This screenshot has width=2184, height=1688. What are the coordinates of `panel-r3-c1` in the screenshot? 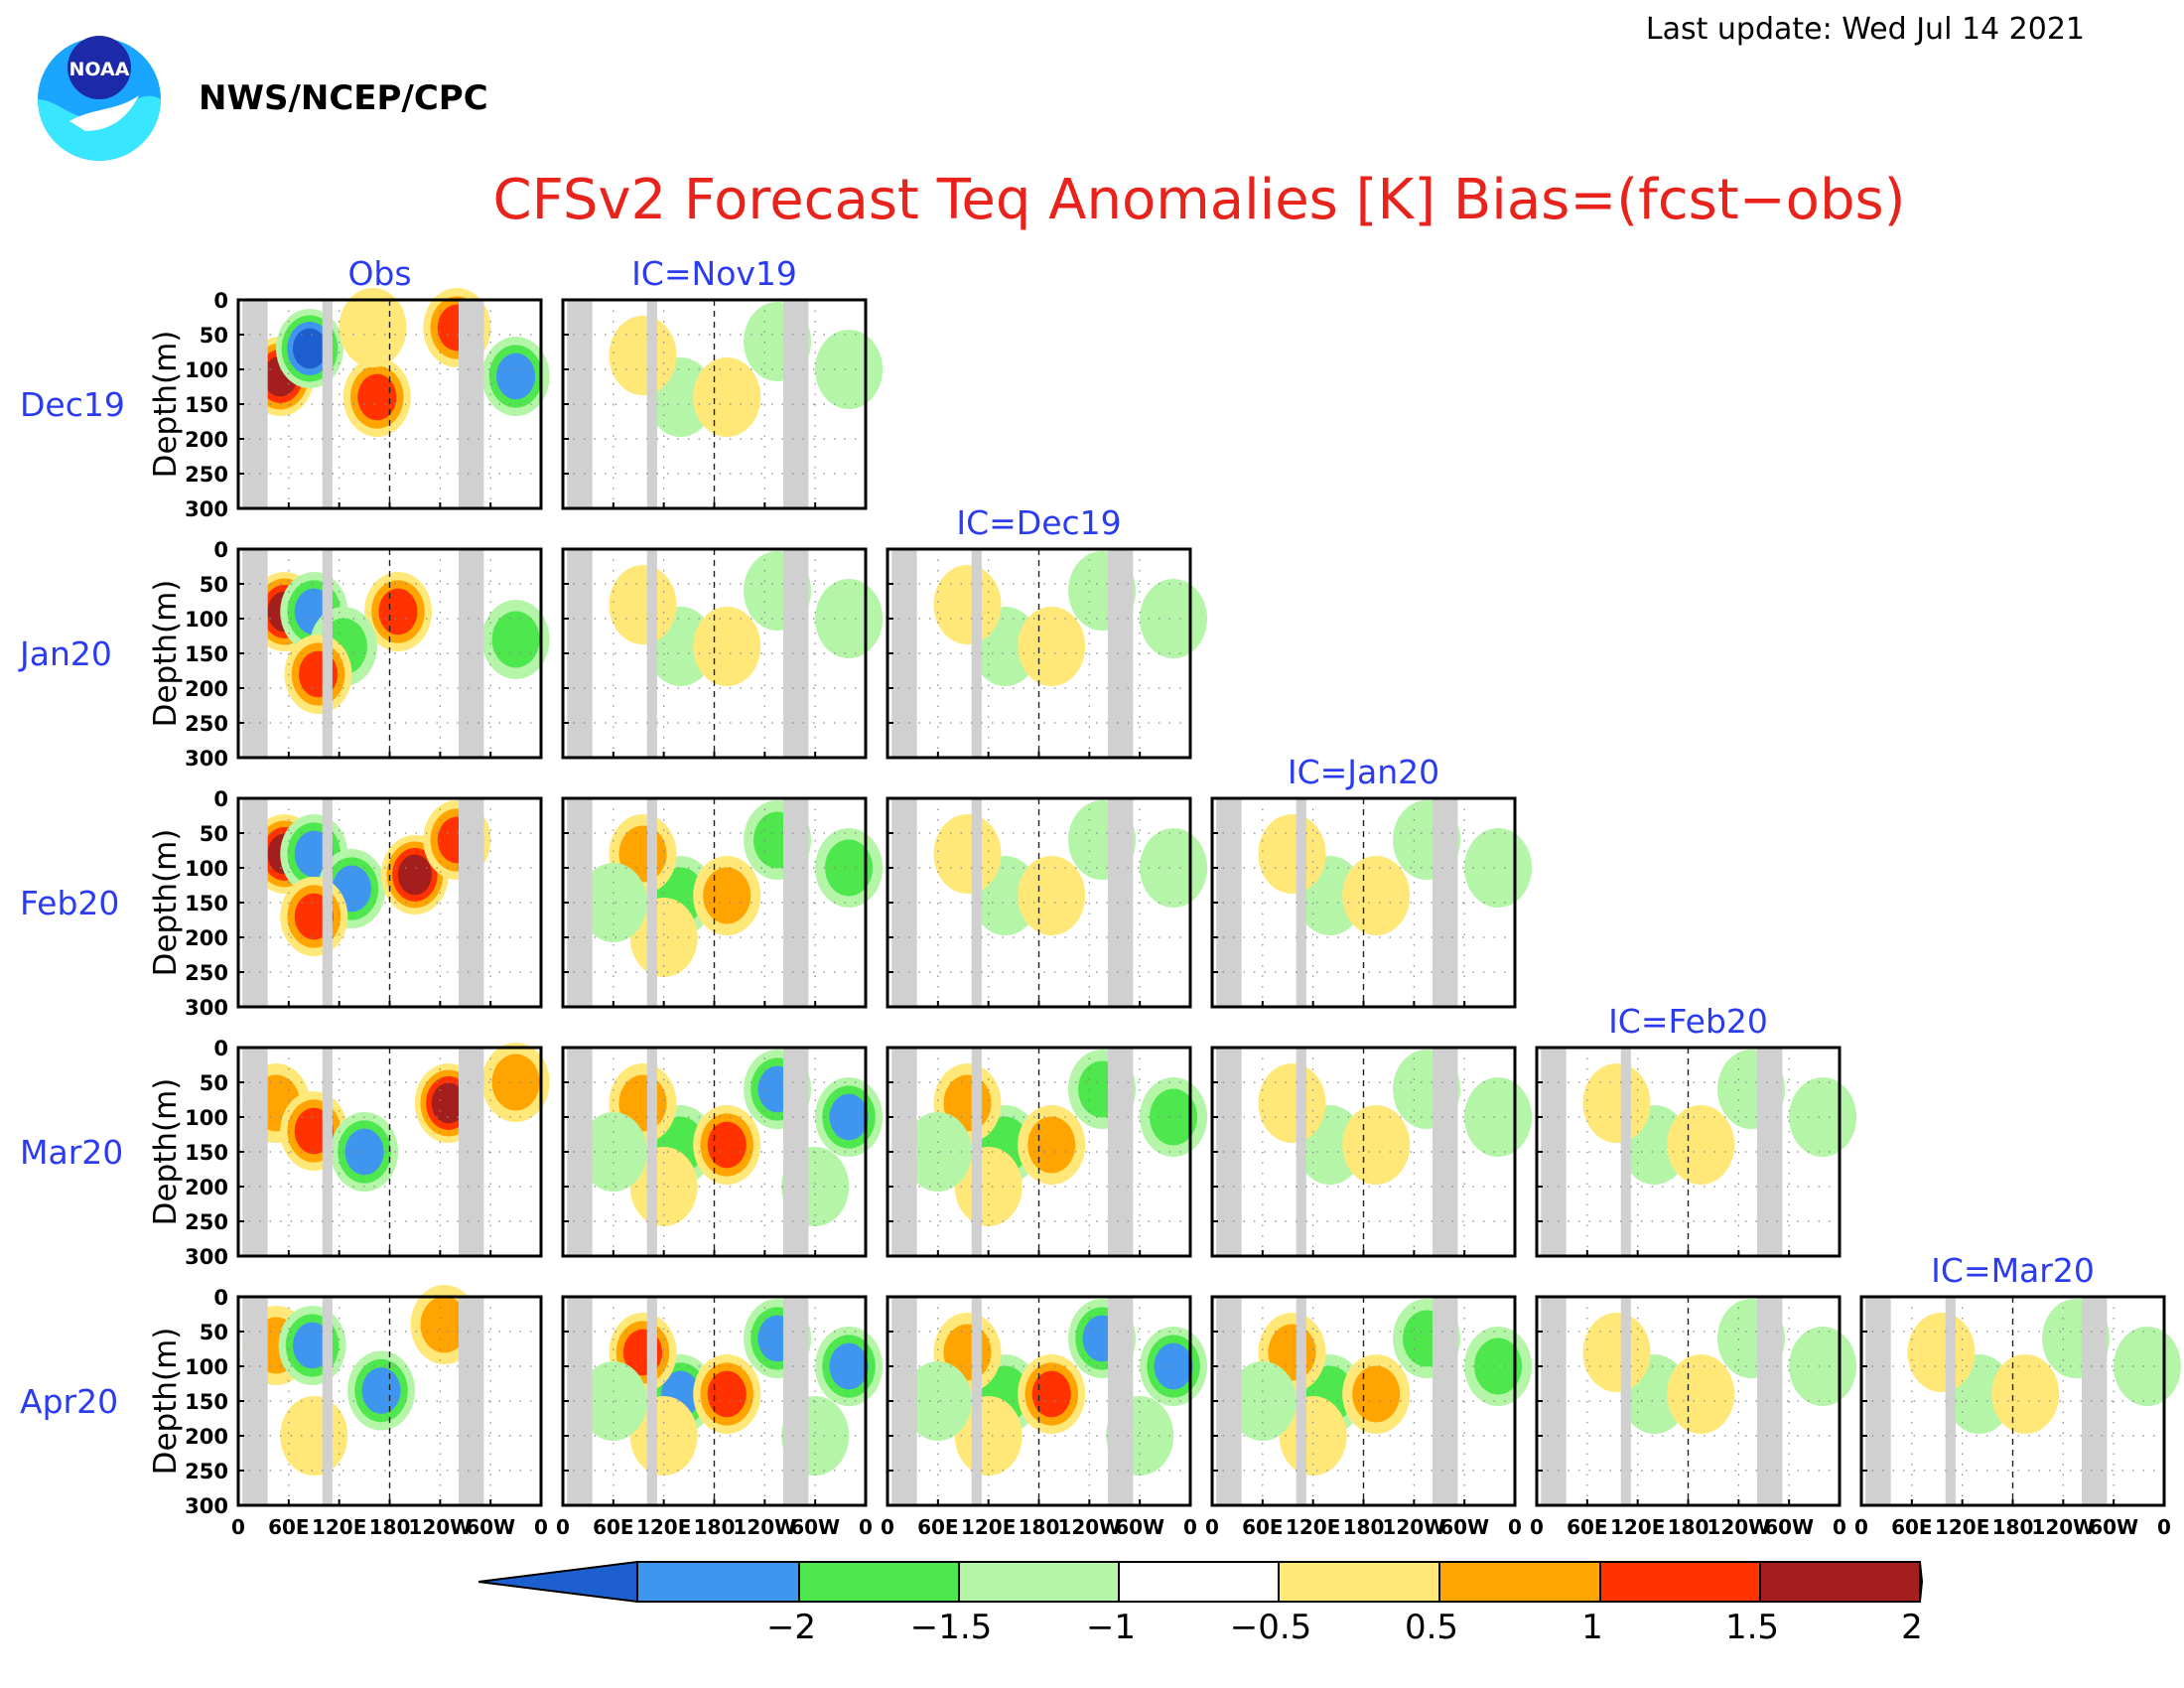 It's located at (722, 1152).